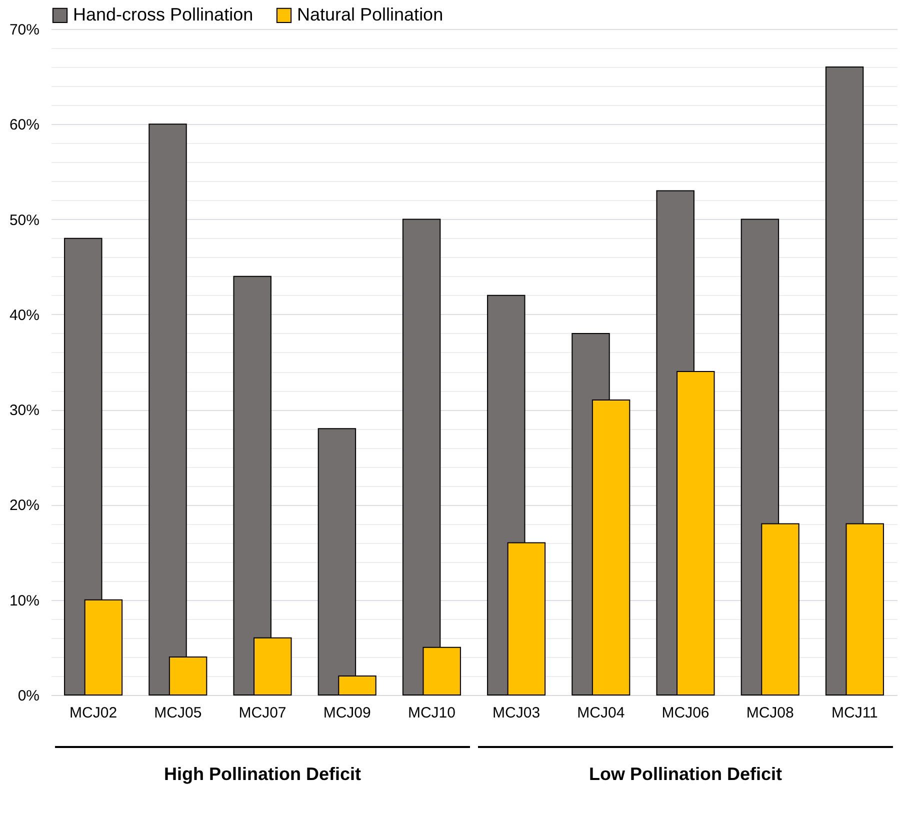 The height and width of the screenshot is (814, 912). I want to click on y-tick-label: 10%, so click(24, 601).